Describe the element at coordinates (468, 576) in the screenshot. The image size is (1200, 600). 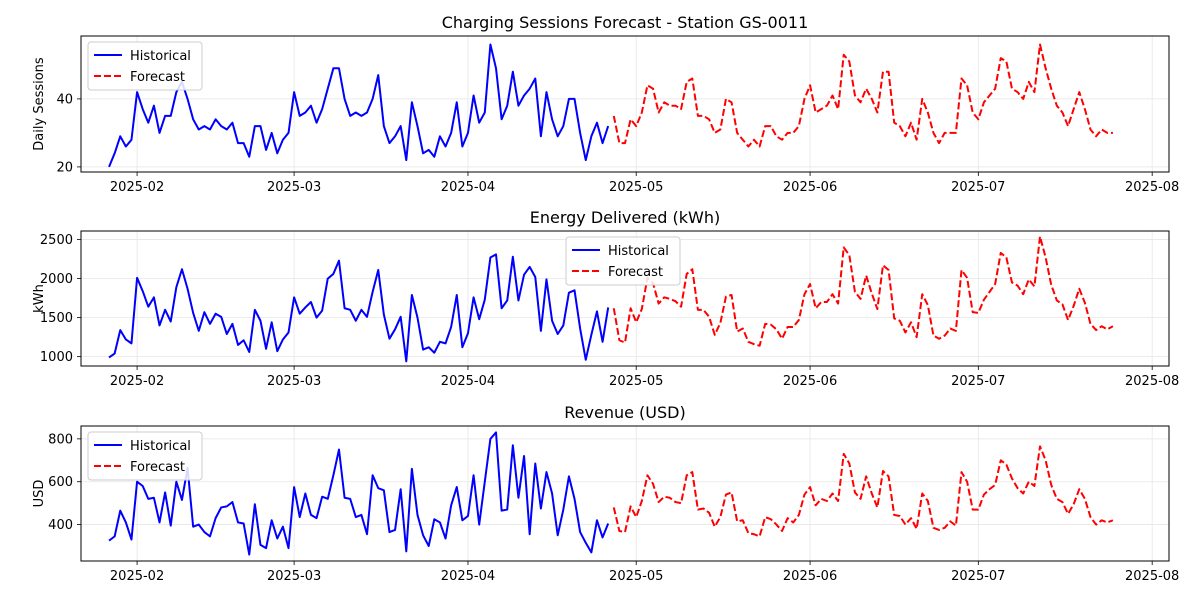
I see `revenue-x-tick-label: 2025-04` at that location.